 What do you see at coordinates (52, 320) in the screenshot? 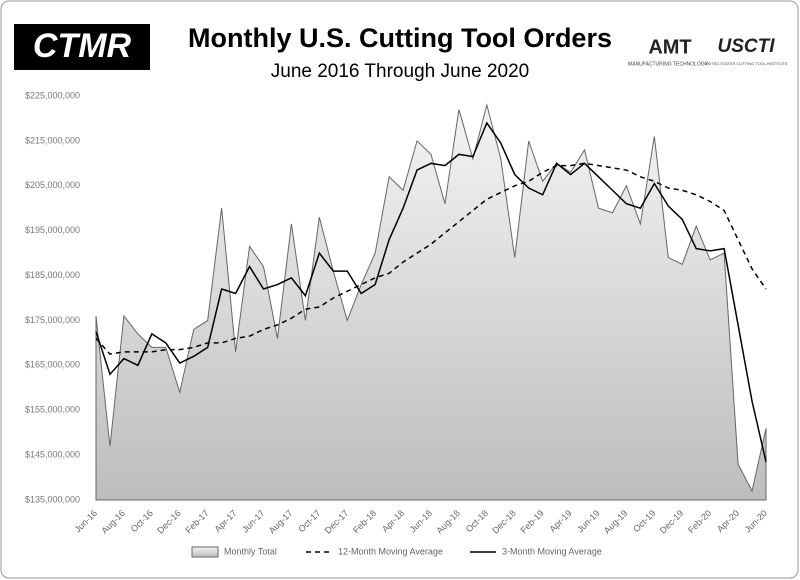
I see `y-tick-label: $175,000,000` at bounding box center [52, 320].